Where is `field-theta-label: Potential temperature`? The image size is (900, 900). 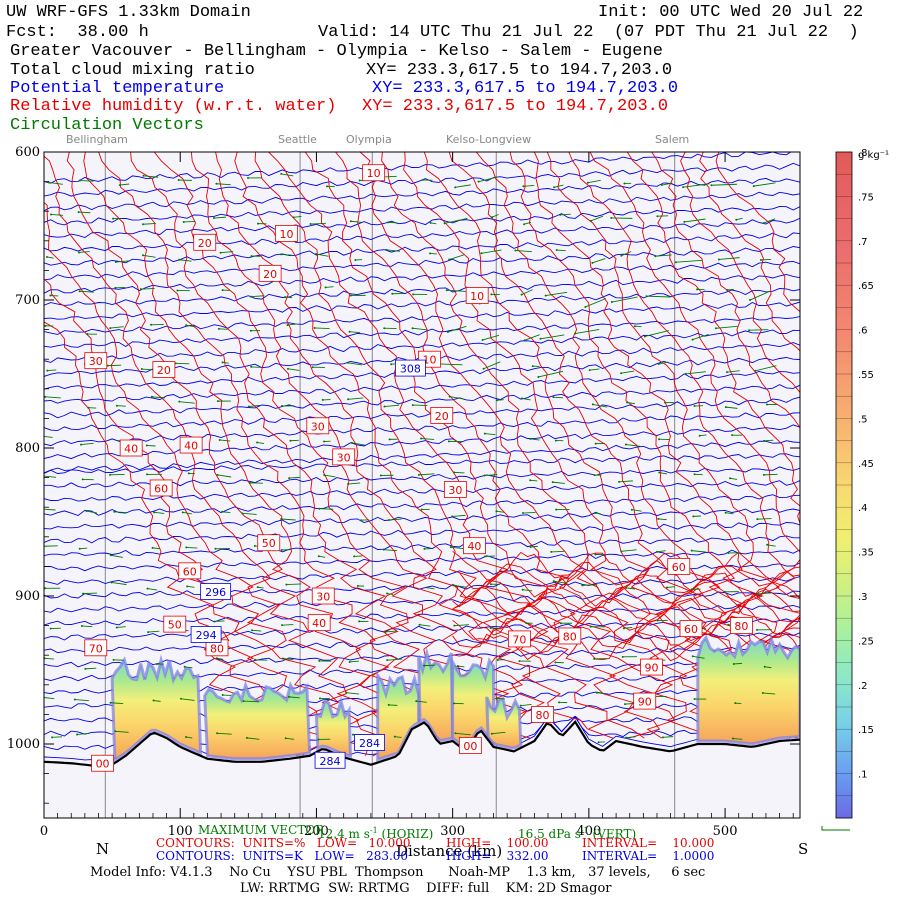 field-theta-label: Potential temperature is located at coordinates (117, 88).